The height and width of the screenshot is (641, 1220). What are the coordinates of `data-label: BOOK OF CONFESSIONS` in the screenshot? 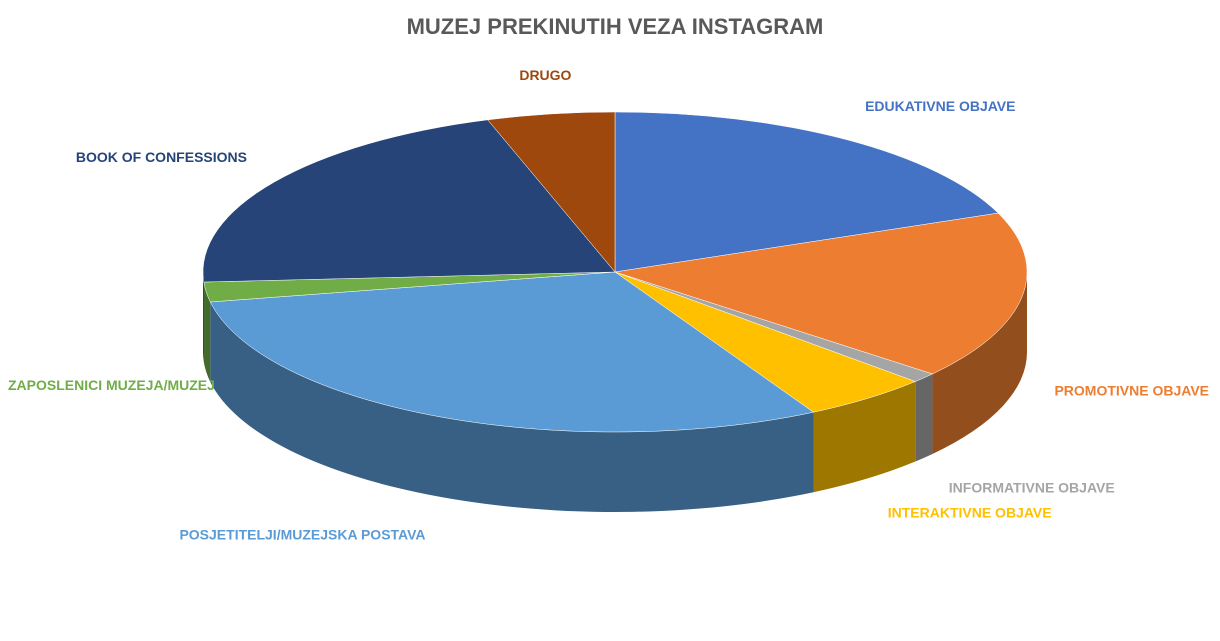 It's located at (161, 157).